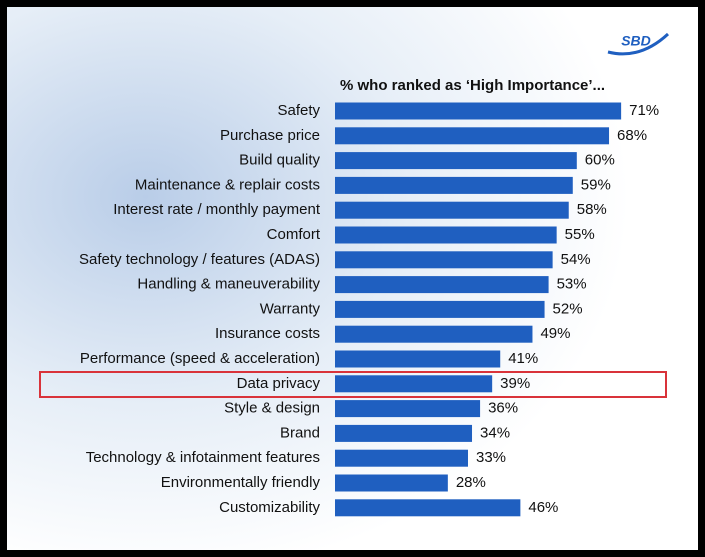 This screenshot has width=705, height=557. What do you see at coordinates (632, 135) in the screenshot?
I see `value-label: 68%` at bounding box center [632, 135].